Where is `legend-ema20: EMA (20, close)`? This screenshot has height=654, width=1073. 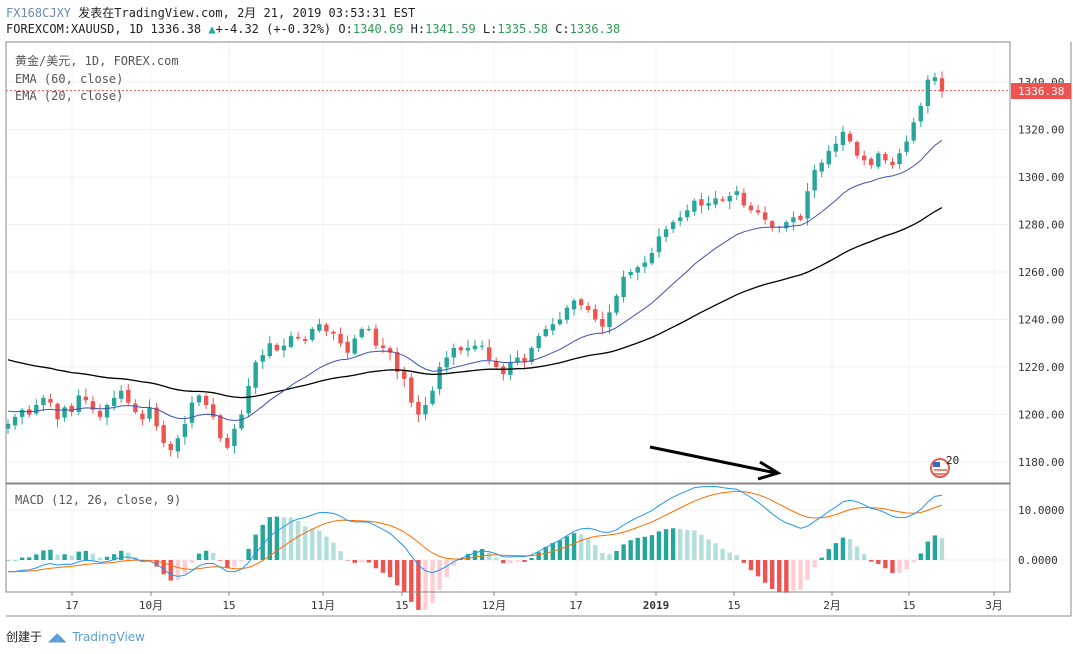
legend-ema20: EMA (20, close) is located at coordinates (69, 96).